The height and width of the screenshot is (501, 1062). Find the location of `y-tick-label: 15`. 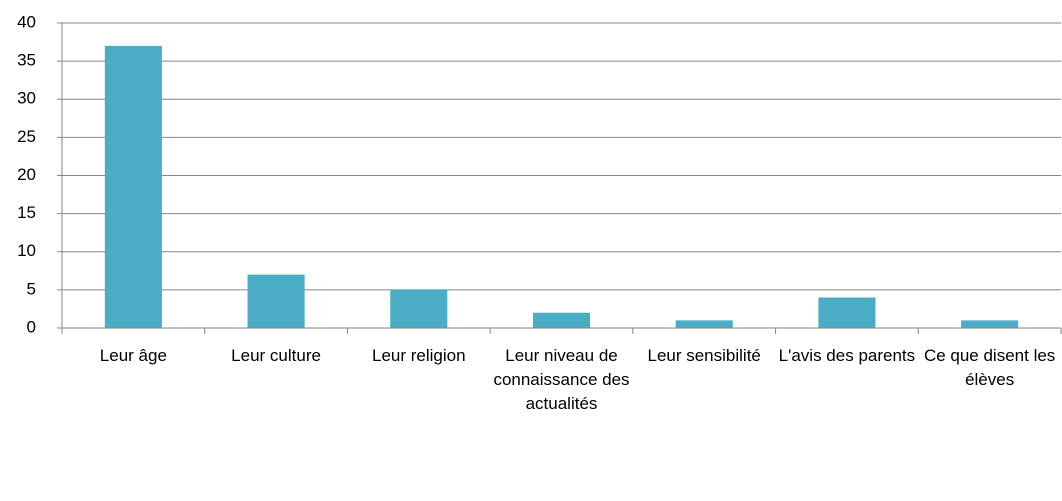

y-tick-label: 15 is located at coordinates (26, 212).